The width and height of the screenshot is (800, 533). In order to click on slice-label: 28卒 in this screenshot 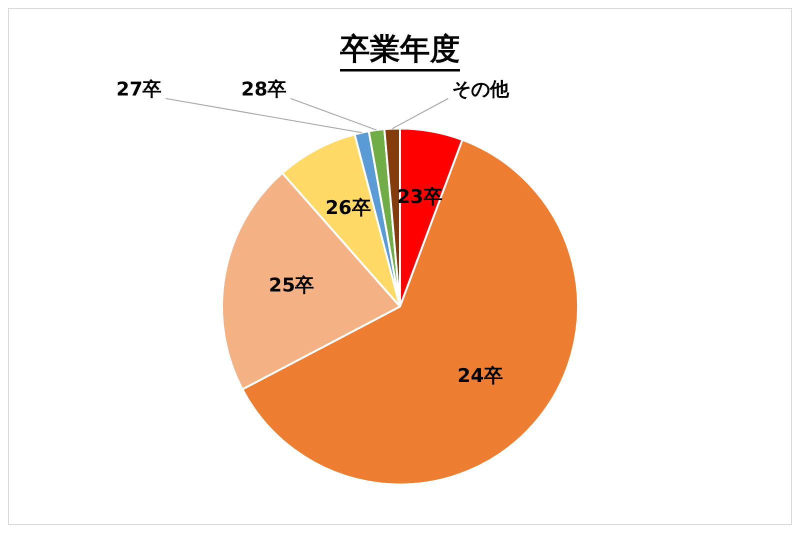, I will do `click(264, 89)`.